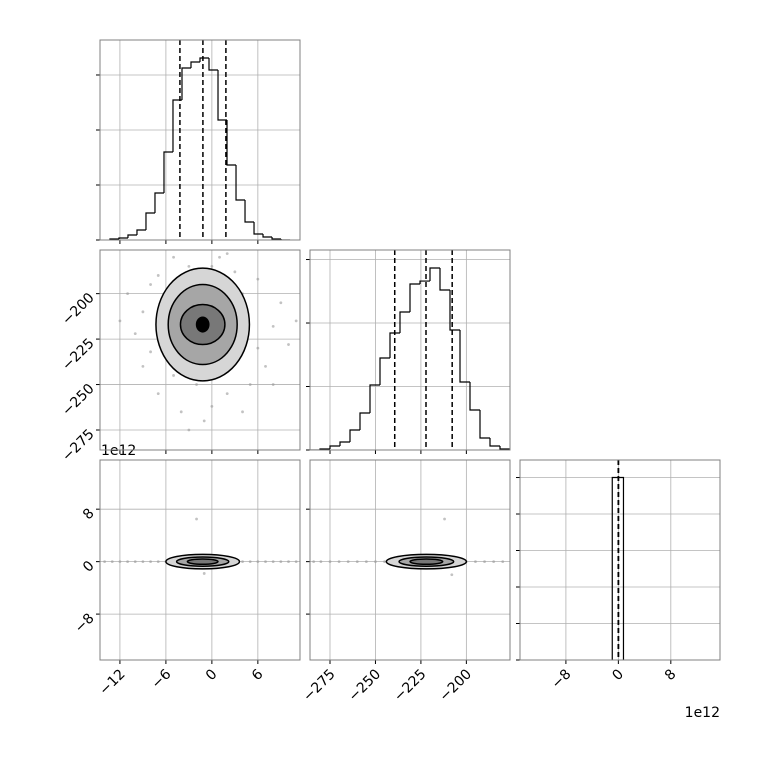 This screenshot has width=760, height=760. Describe the element at coordinates (562, 679) in the screenshot. I see `x-tick-label: −8` at that location.